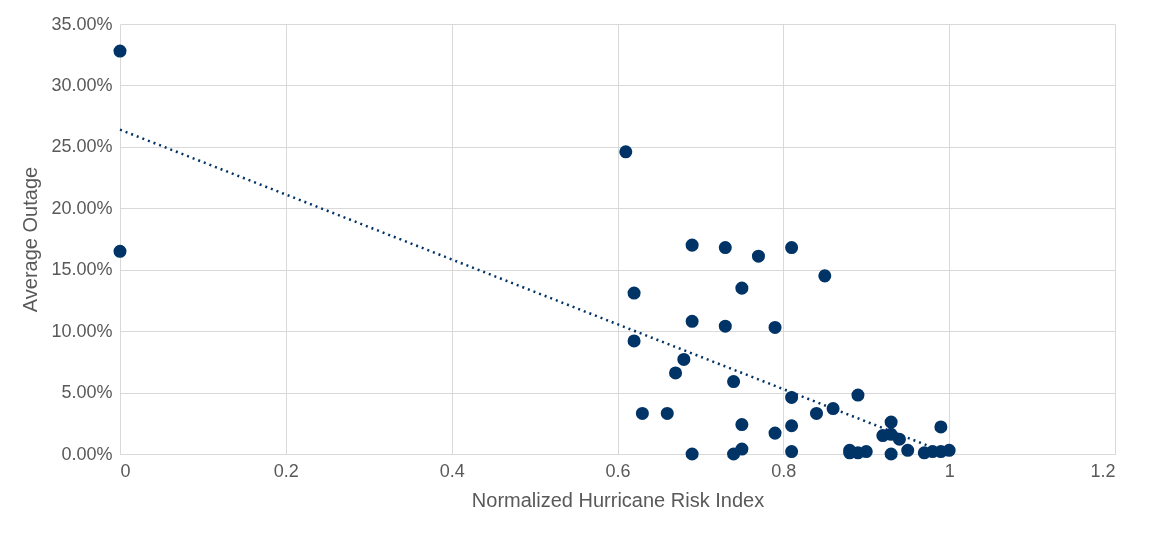  Describe the element at coordinates (82, 330) in the screenshot. I see `y-tick-label: 10.00%` at that location.